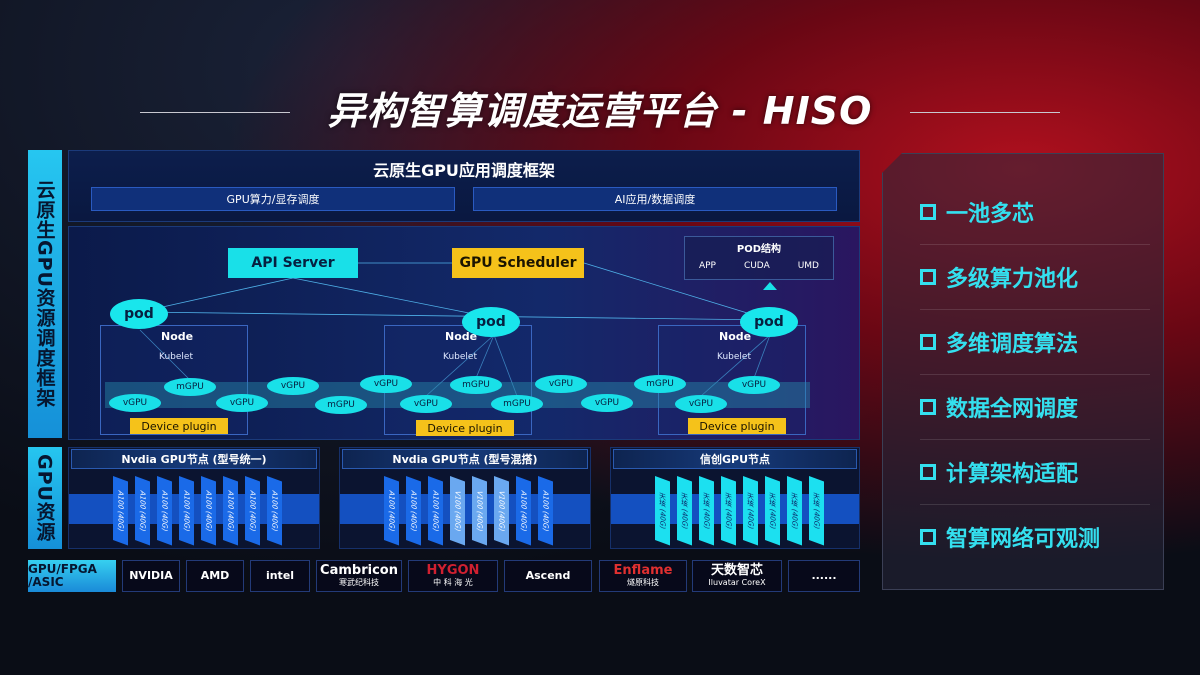  Describe the element at coordinates (977, 212) in the screenshot. I see `feature-item: 一池多芯` at that location.